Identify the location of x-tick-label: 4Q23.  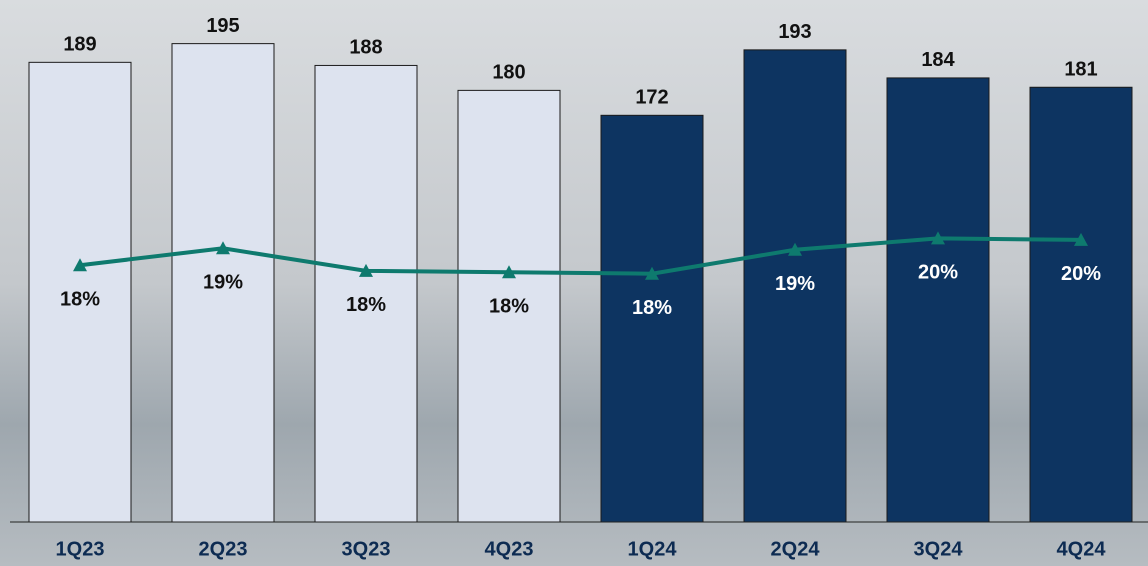
(509, 549).